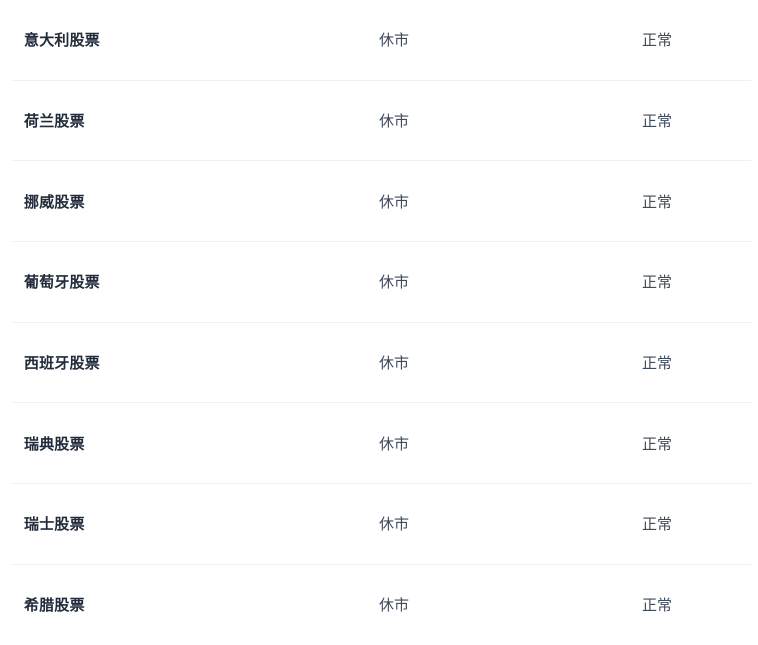  I want to click on table-row: 荷兰股票 休市 正常, so click(381, 121).